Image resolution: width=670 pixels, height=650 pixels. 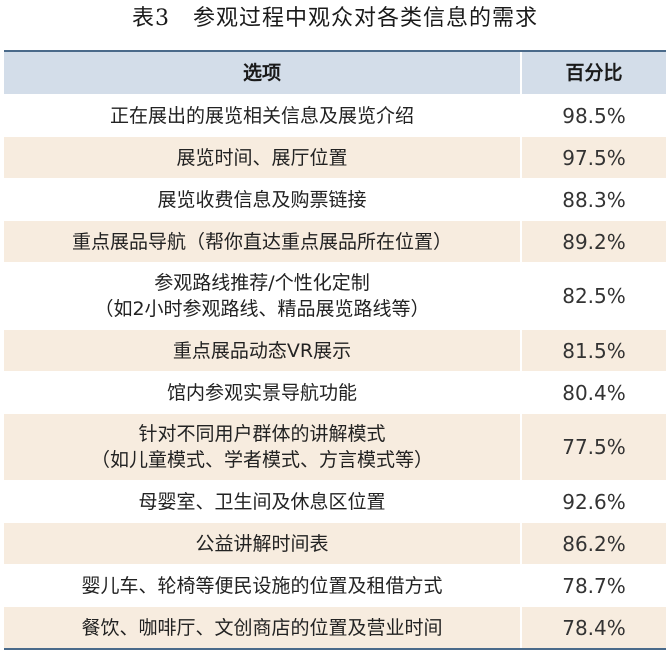 I want to click on table-row: 正在展出的展览相关信息及展览介绍 98.5%, so click(x=335, y=116).